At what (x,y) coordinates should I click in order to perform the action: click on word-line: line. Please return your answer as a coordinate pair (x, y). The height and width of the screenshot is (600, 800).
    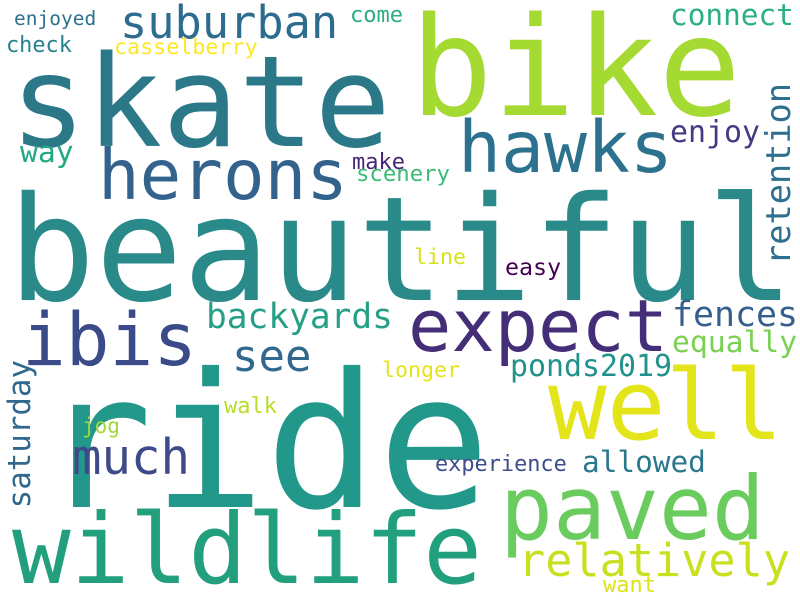
    Looking at the image, I should click on (440, 257).